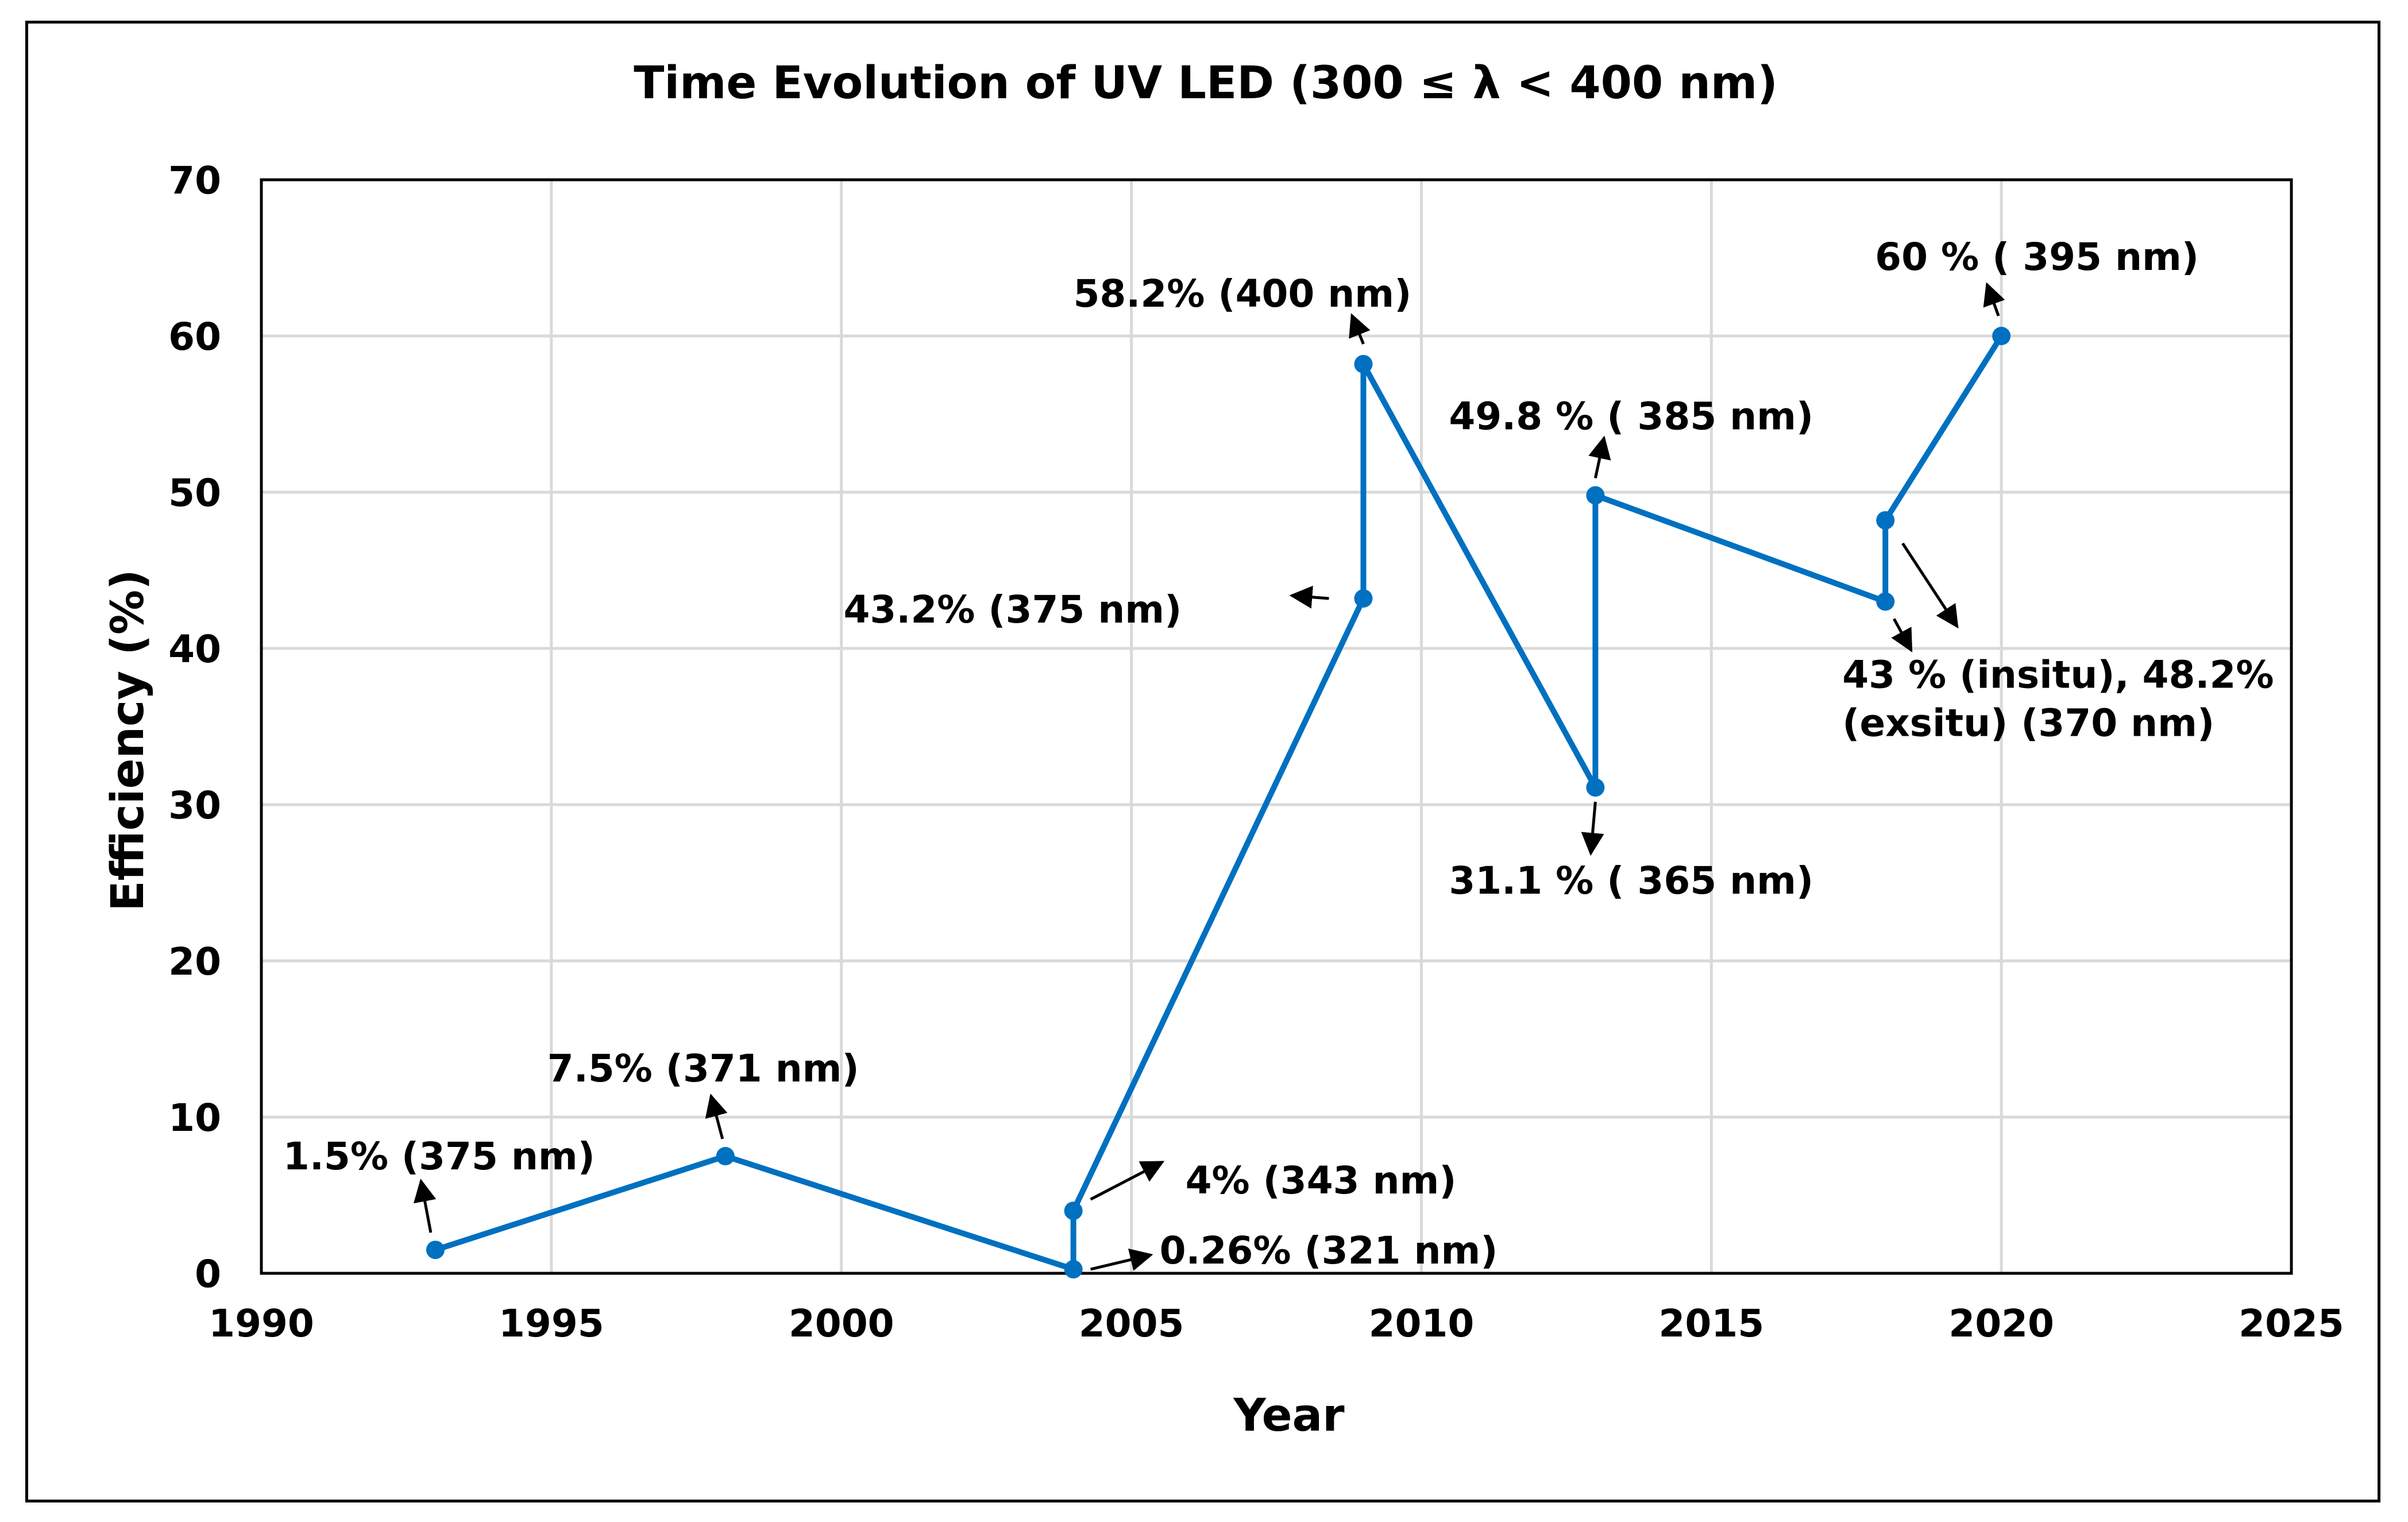 The height and width of the screenshot is (1522, 2408). Describe the element at coordinates (2292, 1323) in the screenshot. I see `x-tick-label: 2025` at that location.